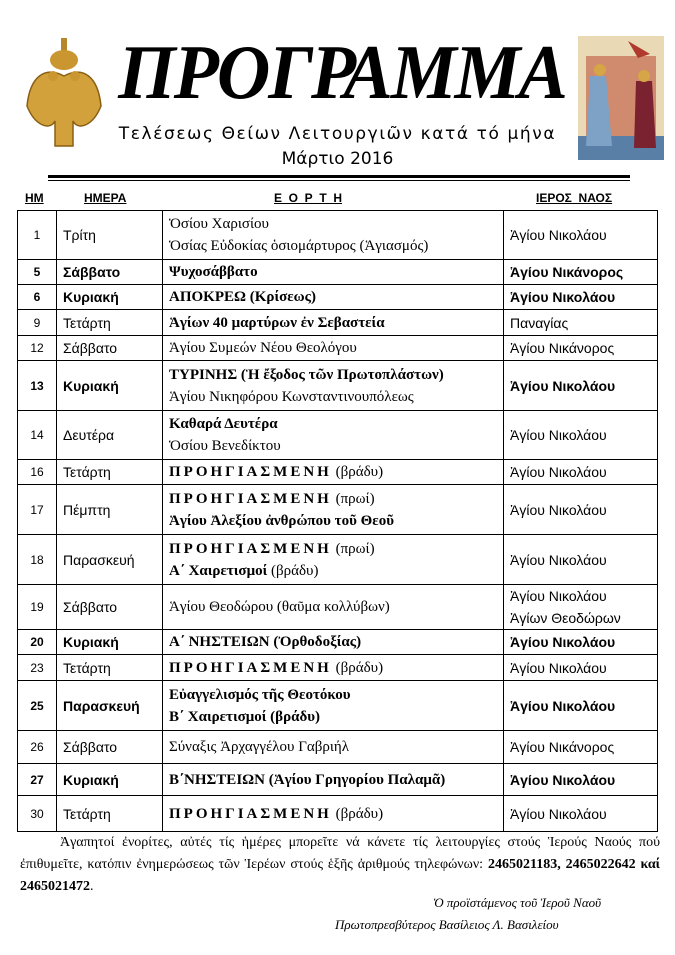  Describe the element at coordinates (87, 509) in the screenshot. I see `weekday: Πέμπτη` at that location.